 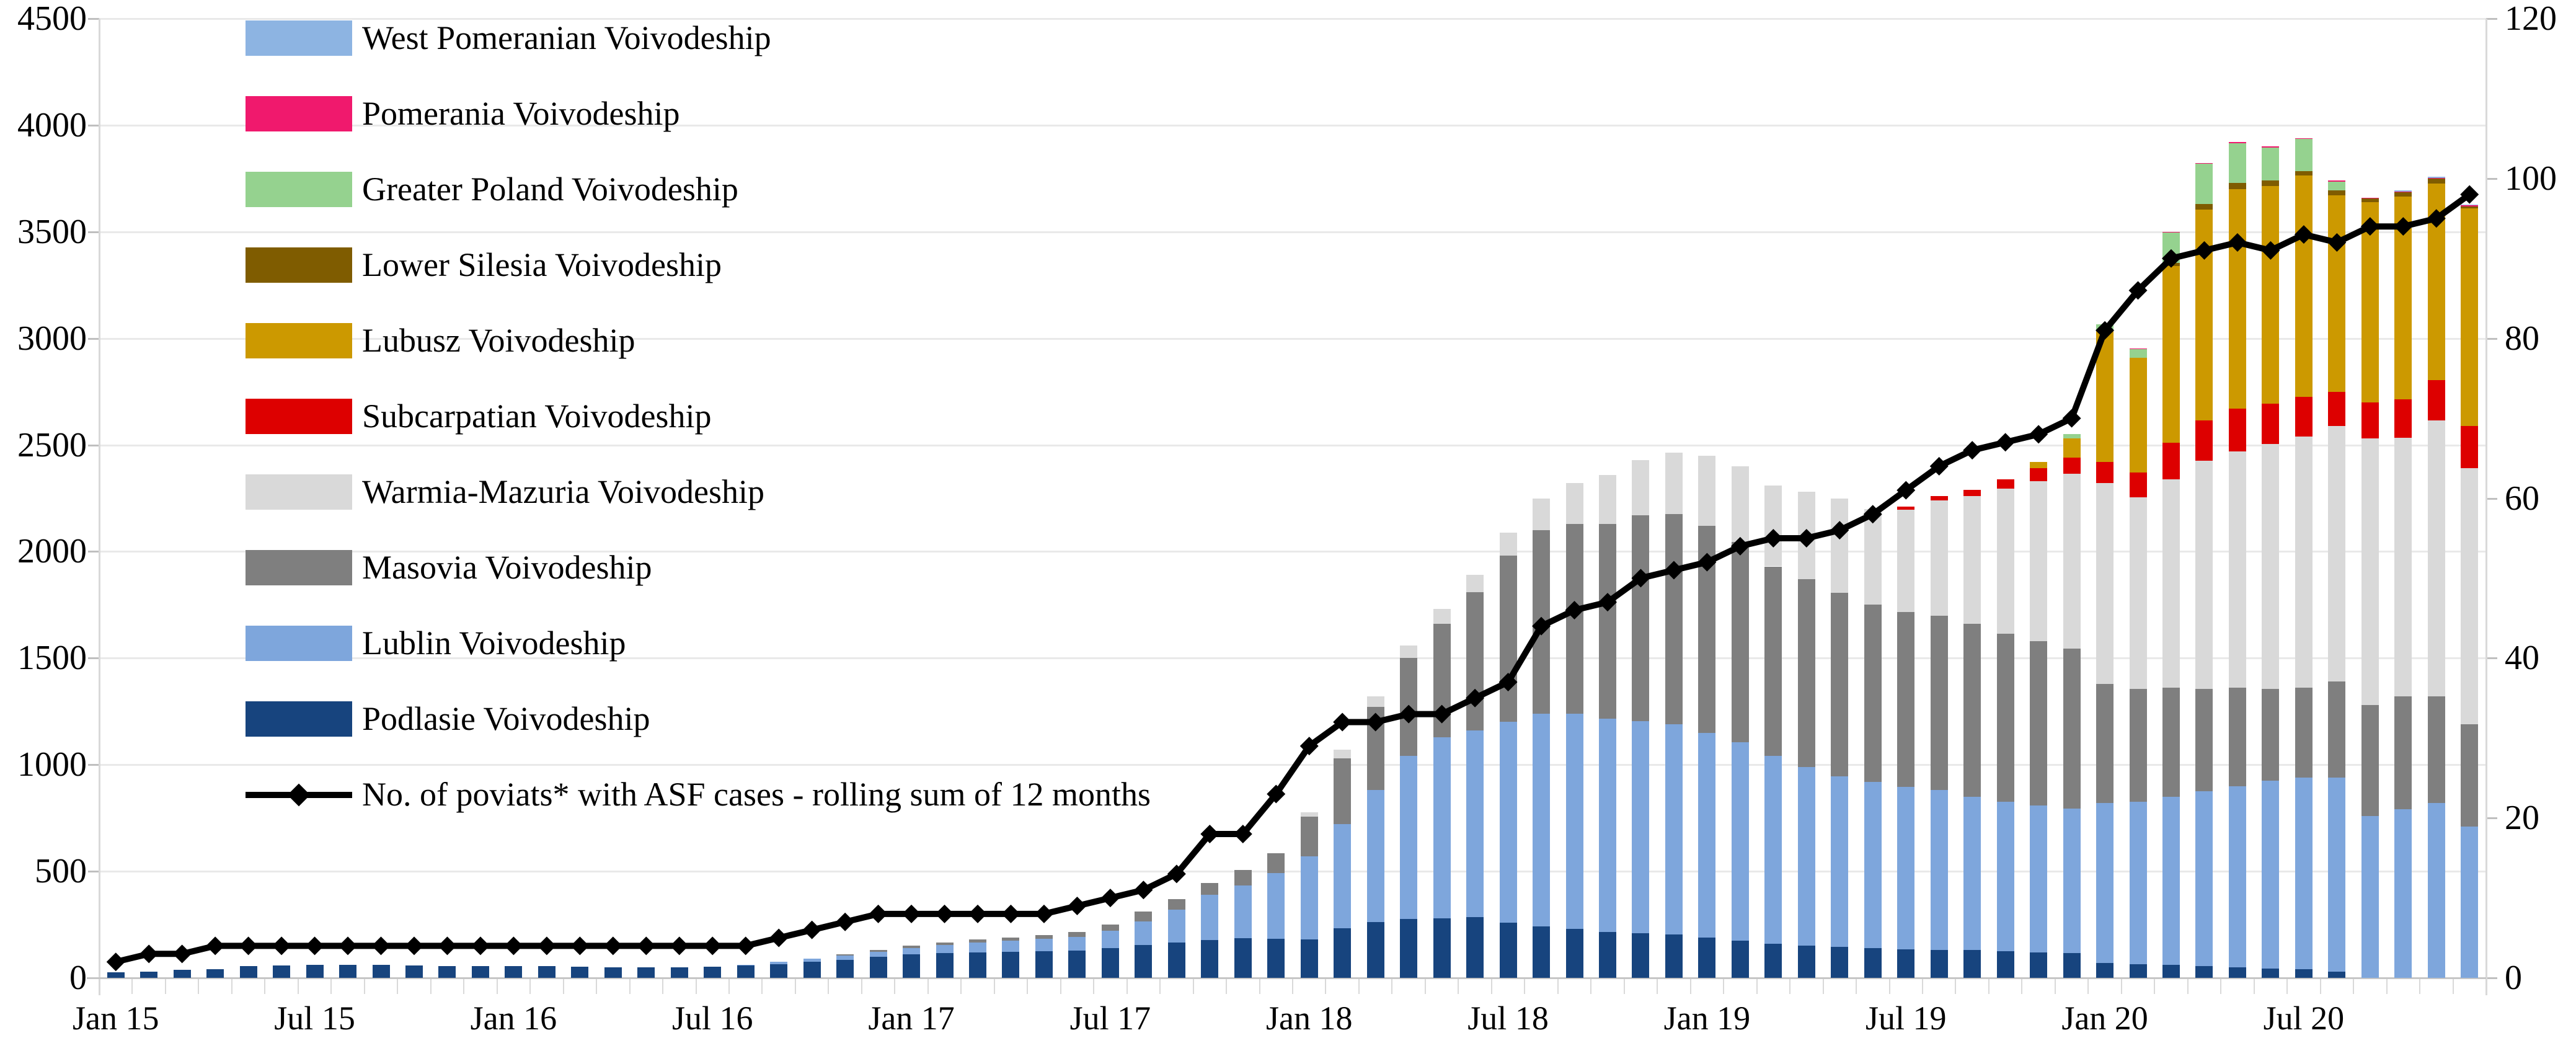 What do you see at coordinates (521, 114) in the screenshot?
I see `legend-label: Pomerania Voivodeship` at bounding box center [521, 114].